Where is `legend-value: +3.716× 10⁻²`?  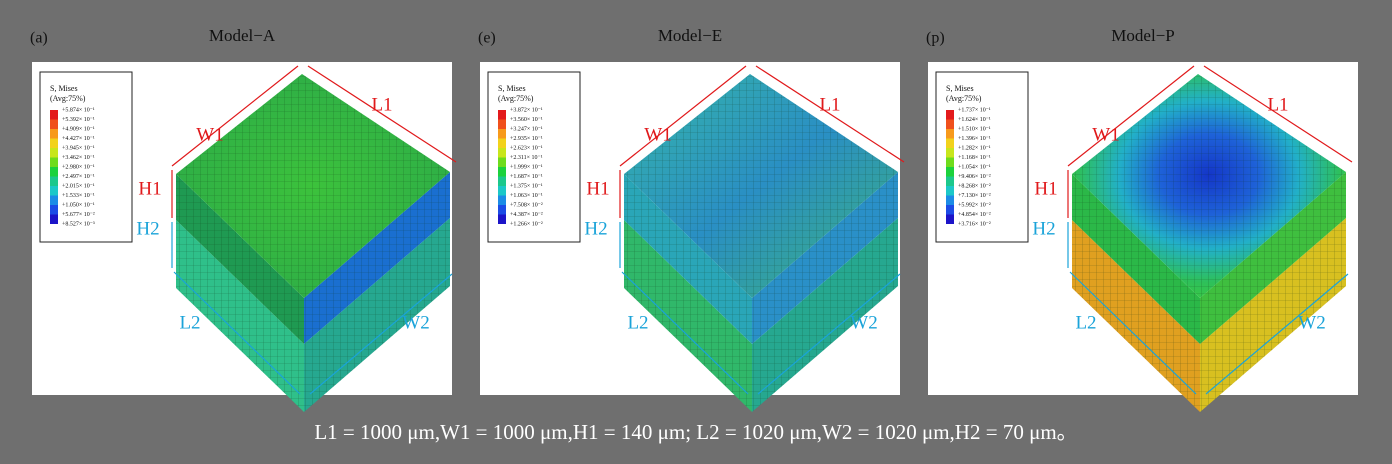 legend-value: +3.716× 10⁻² is located at coordinates (974, 224).